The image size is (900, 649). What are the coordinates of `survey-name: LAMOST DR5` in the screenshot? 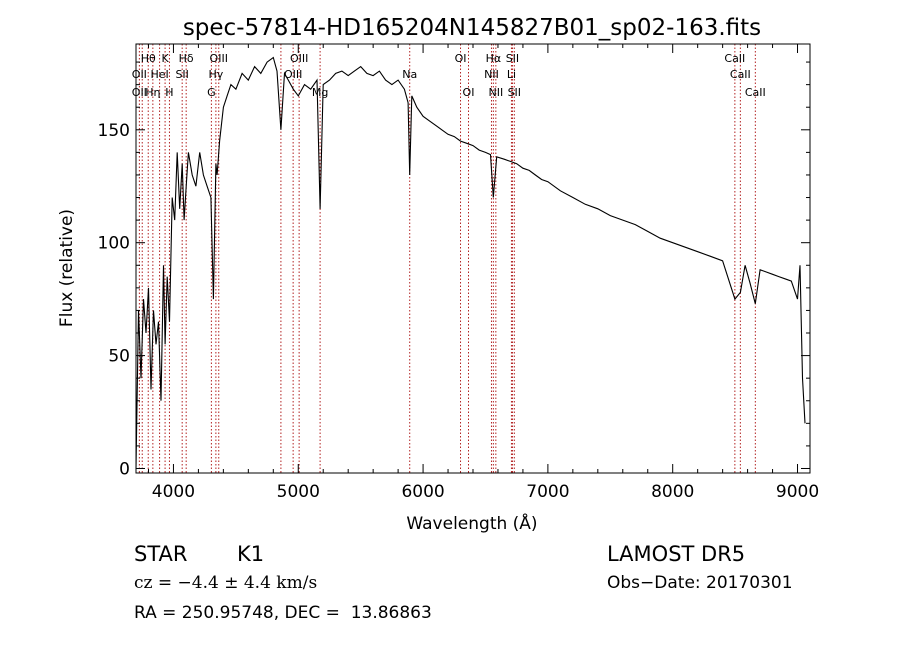 It's located at (676, 554).